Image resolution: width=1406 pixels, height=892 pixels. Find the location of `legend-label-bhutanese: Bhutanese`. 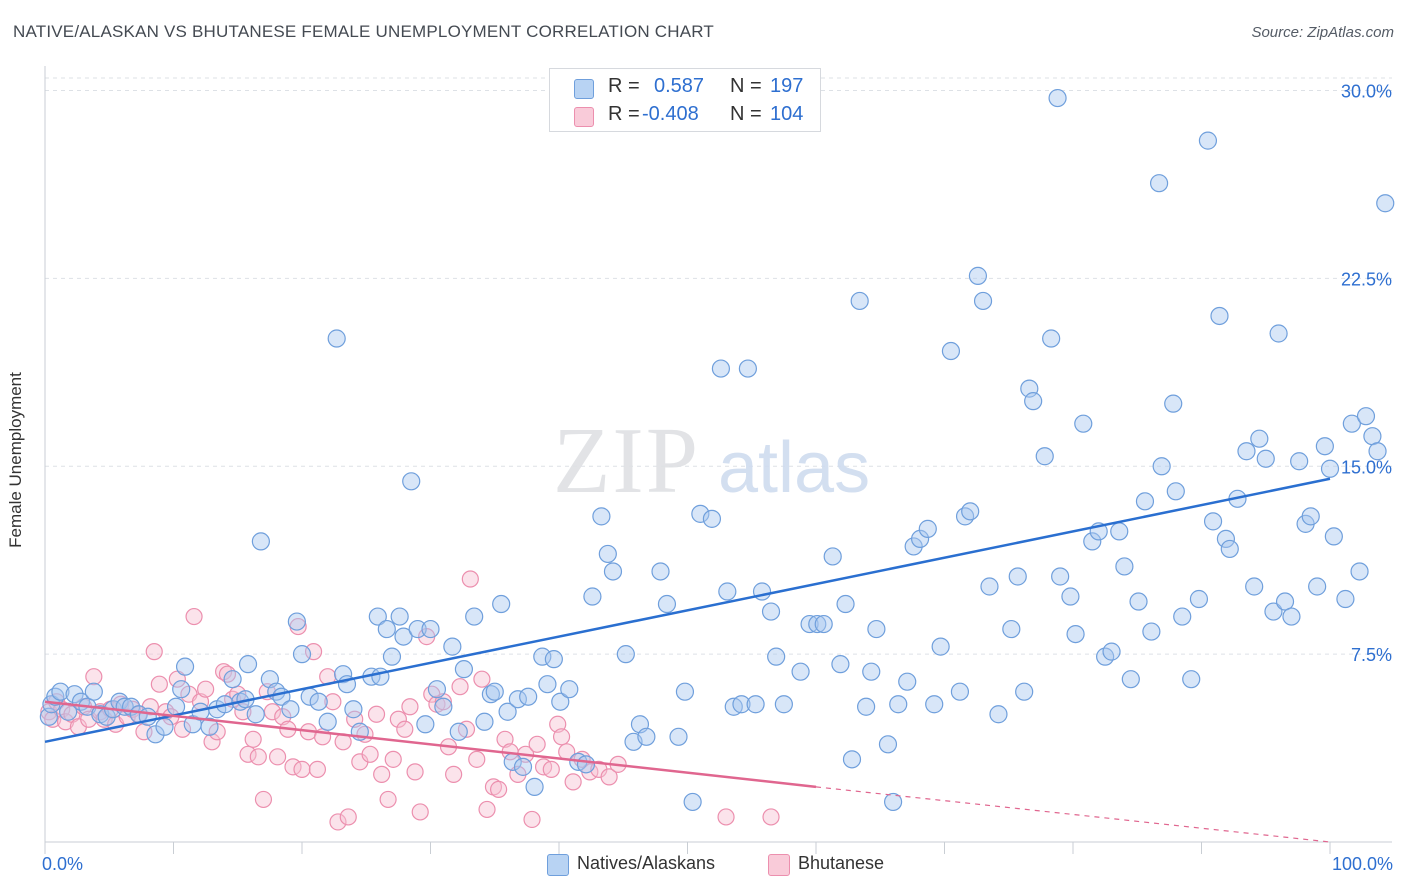

legend-label-bhutanese: Bhutanese is located at coordinates (841, 863).